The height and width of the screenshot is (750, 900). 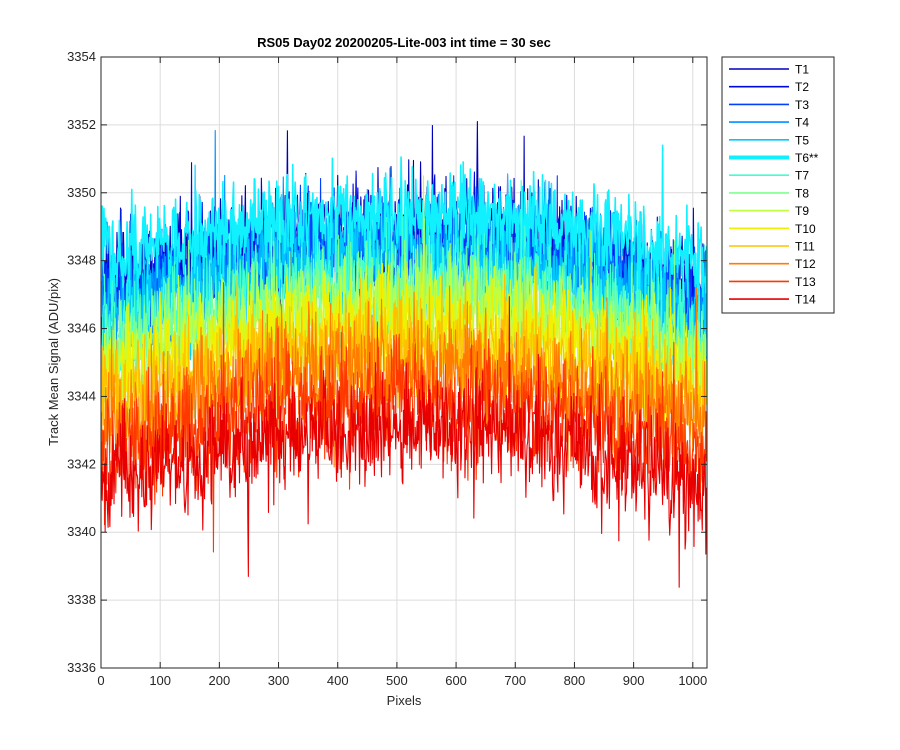 What do you see at coordinates (81, 328) in the screenshot?
I see `y-tick-label: 3346` at bounding box center [81, 328].